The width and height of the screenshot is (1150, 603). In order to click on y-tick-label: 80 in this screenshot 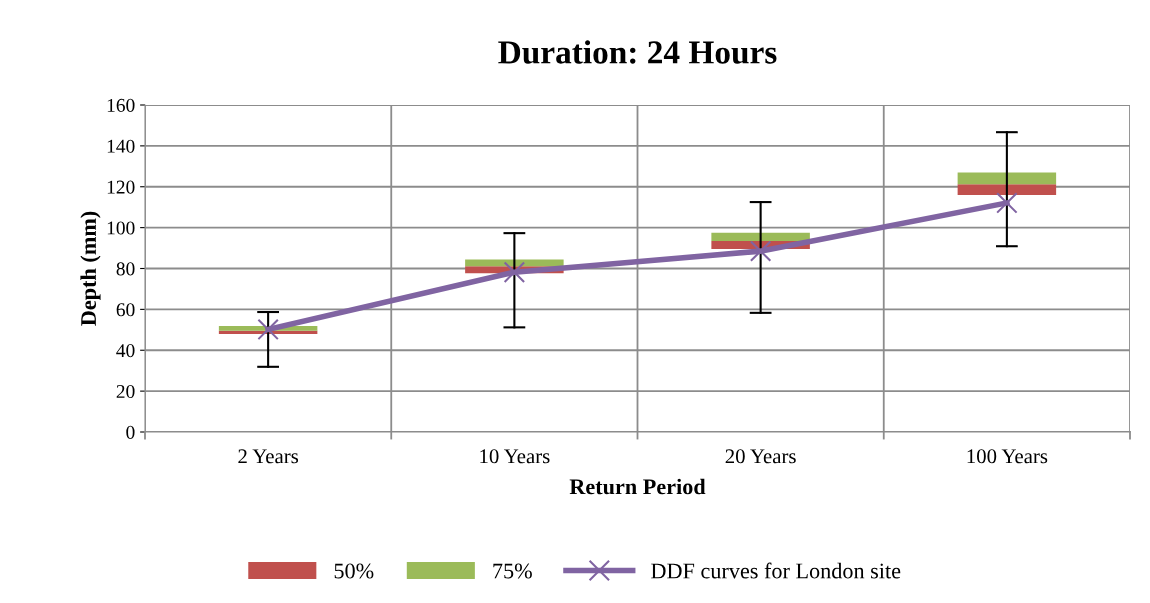, I will do `click(125, 269)`.